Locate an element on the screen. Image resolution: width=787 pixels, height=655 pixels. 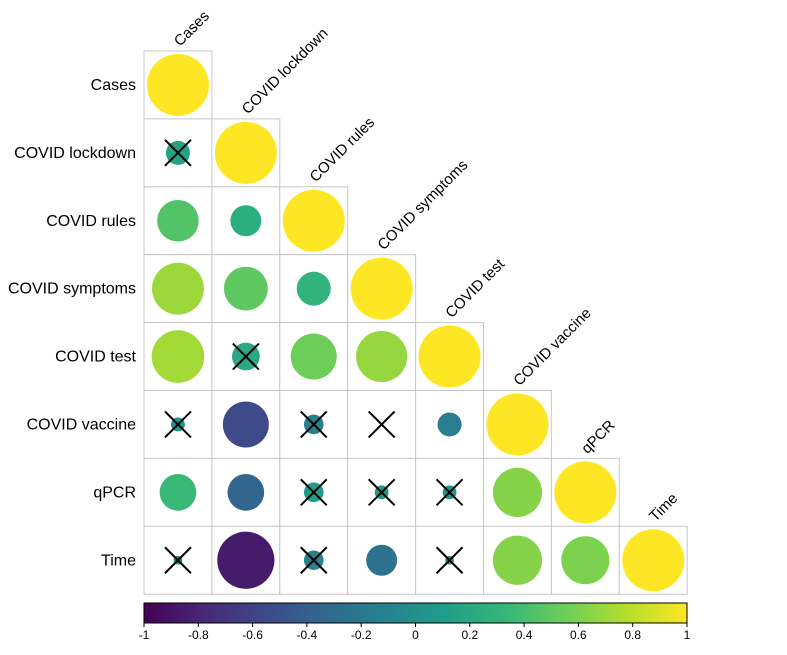
cell-covid-lockdown-covid-lockdown is located at coordinates (246, 153).